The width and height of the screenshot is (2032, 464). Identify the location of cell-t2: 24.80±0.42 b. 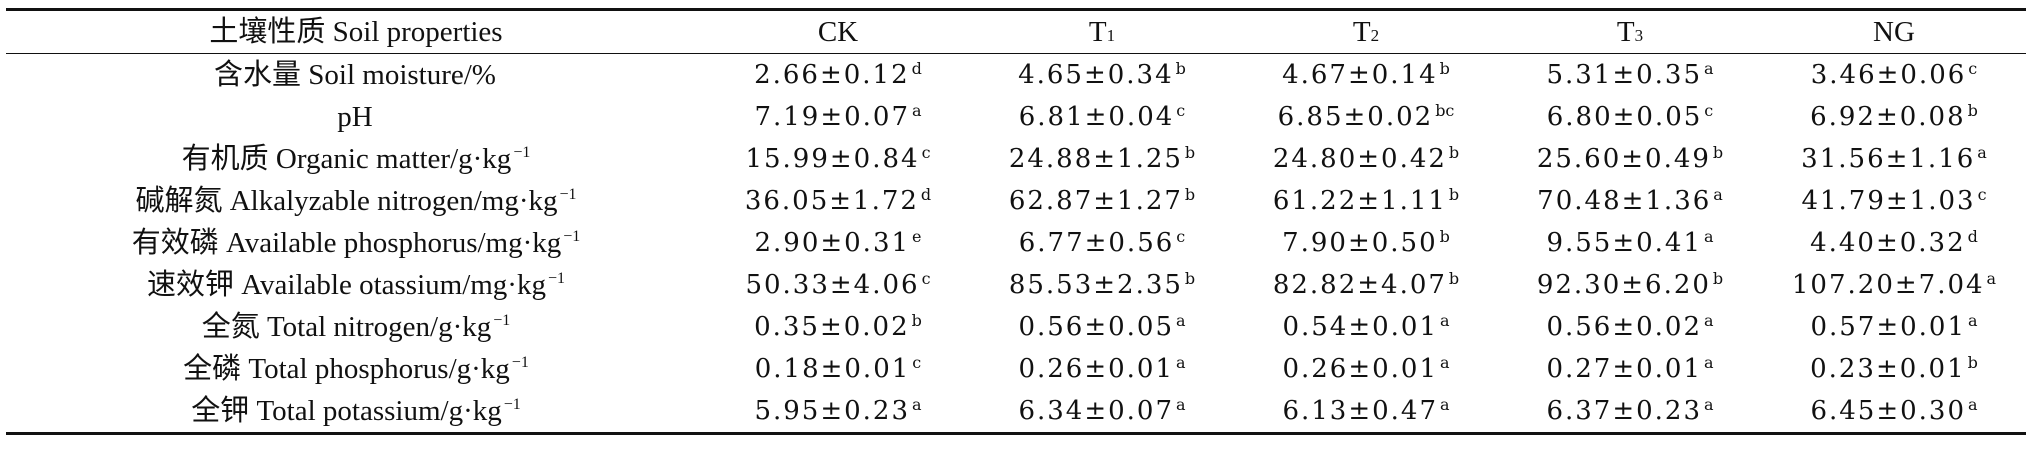
(1366, 158).